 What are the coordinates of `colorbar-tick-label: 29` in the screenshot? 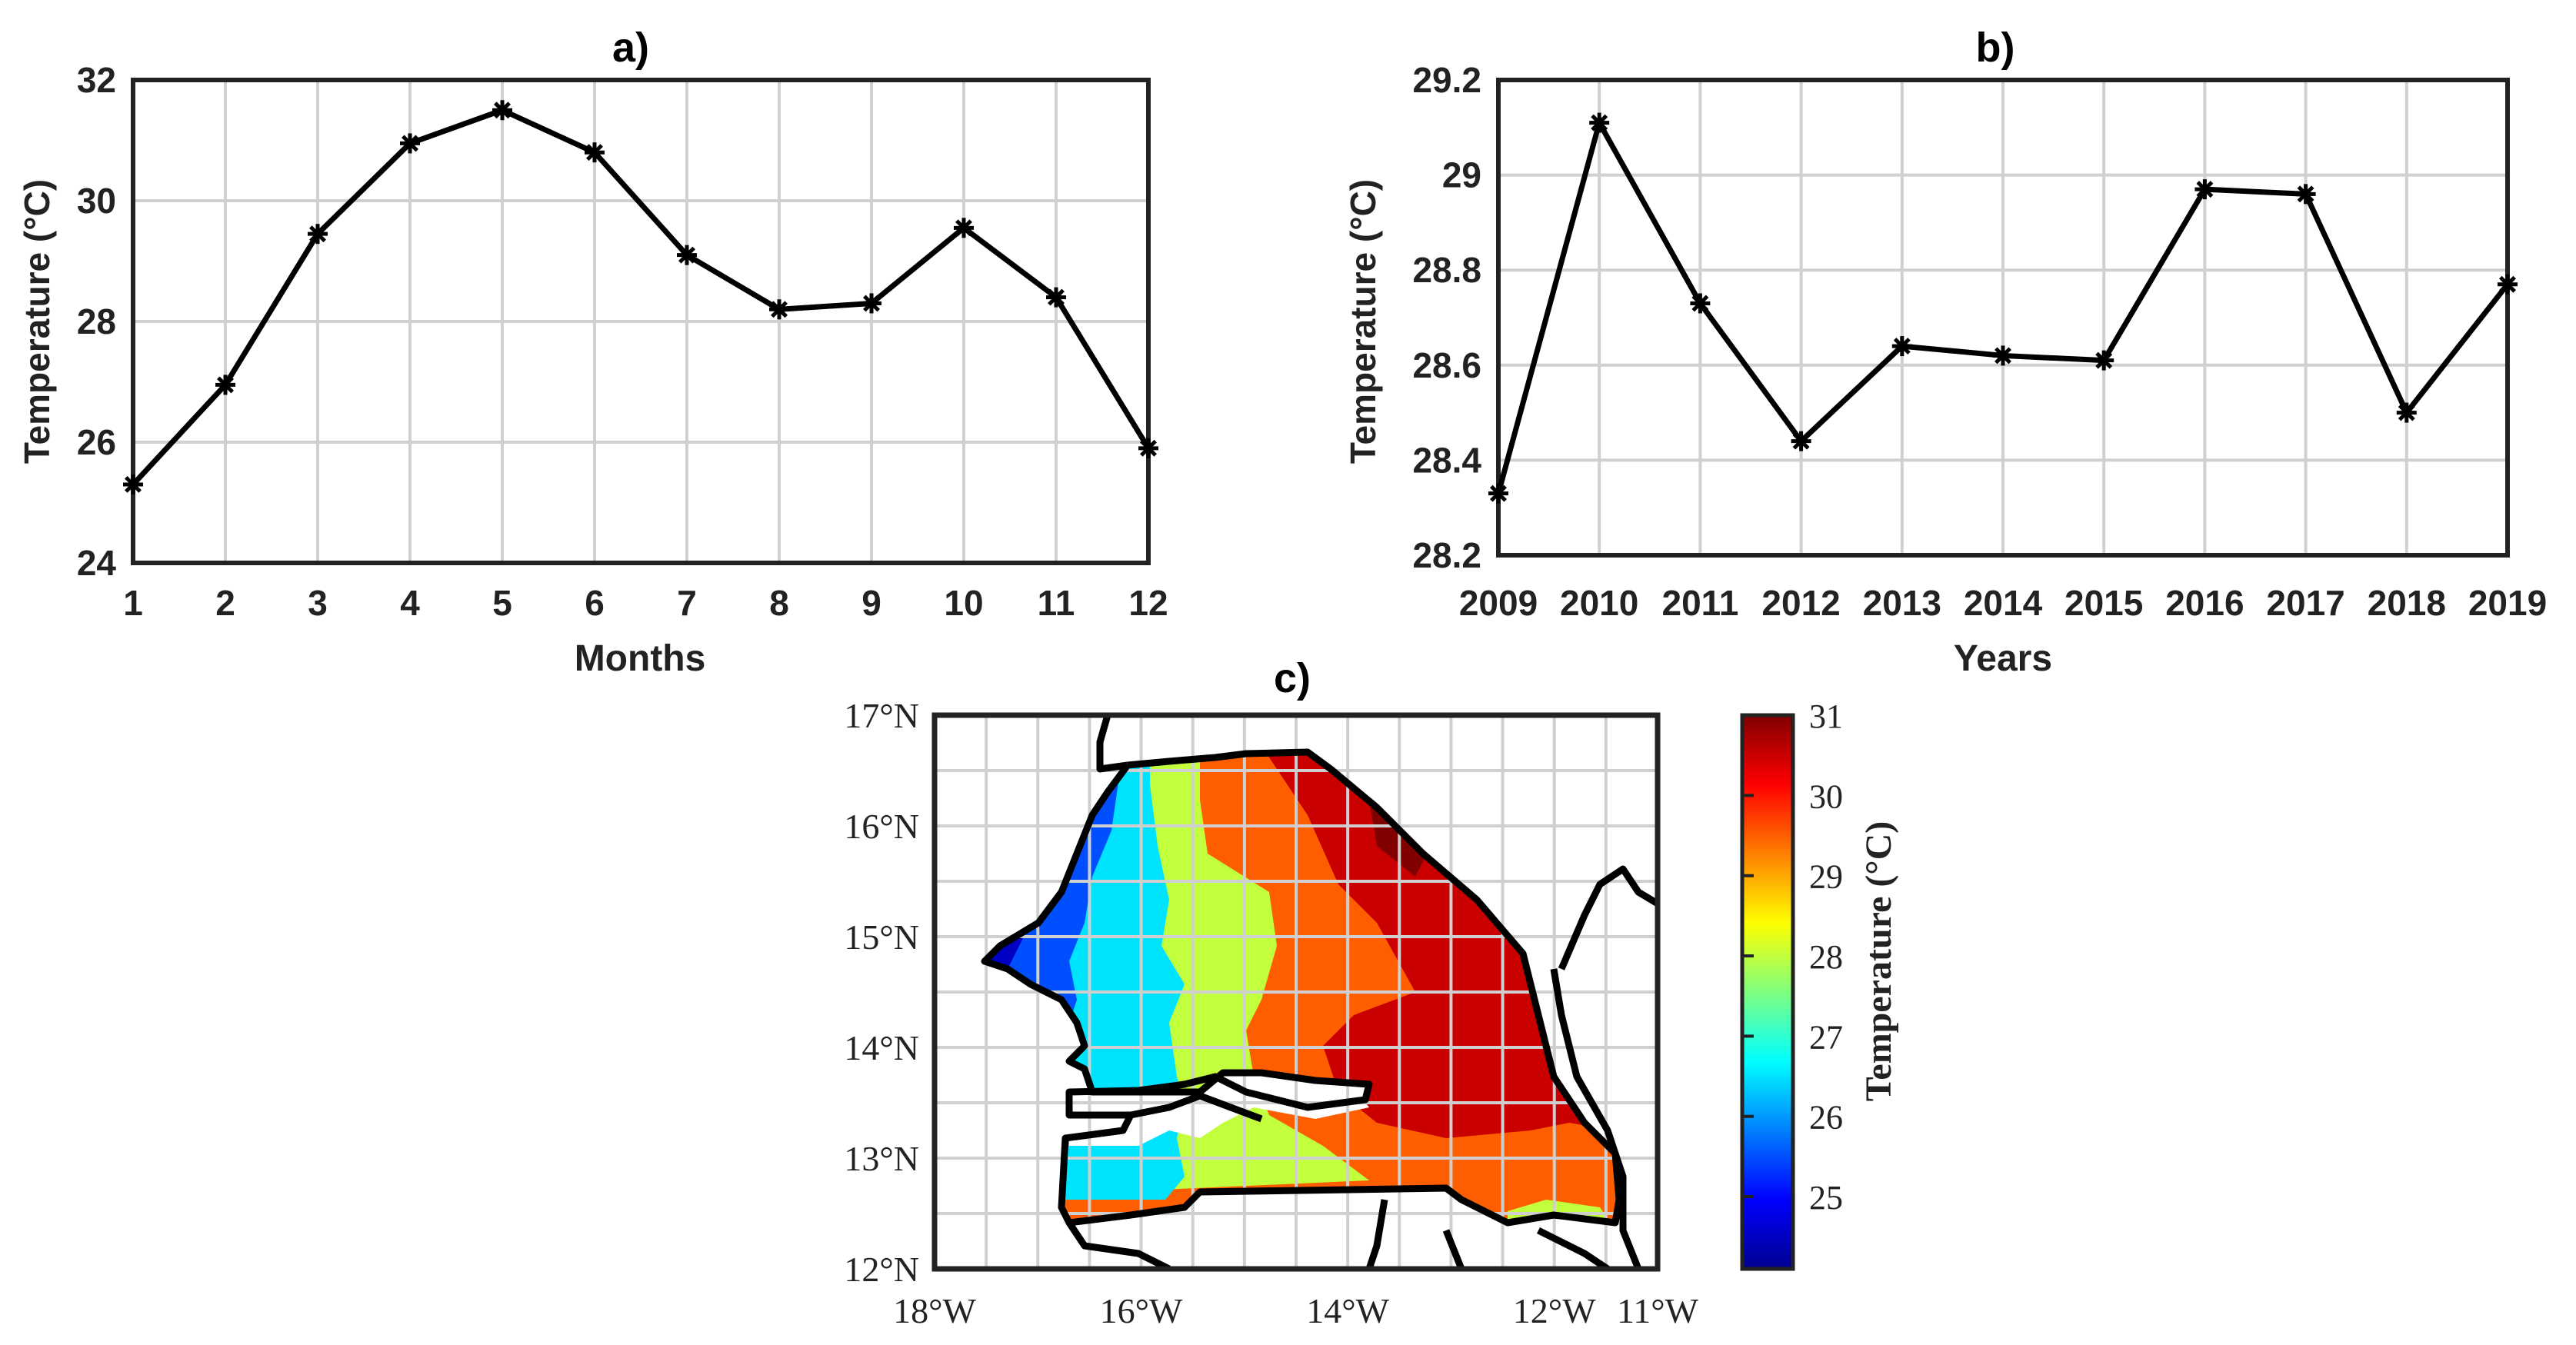 It's located at (1826, 877).